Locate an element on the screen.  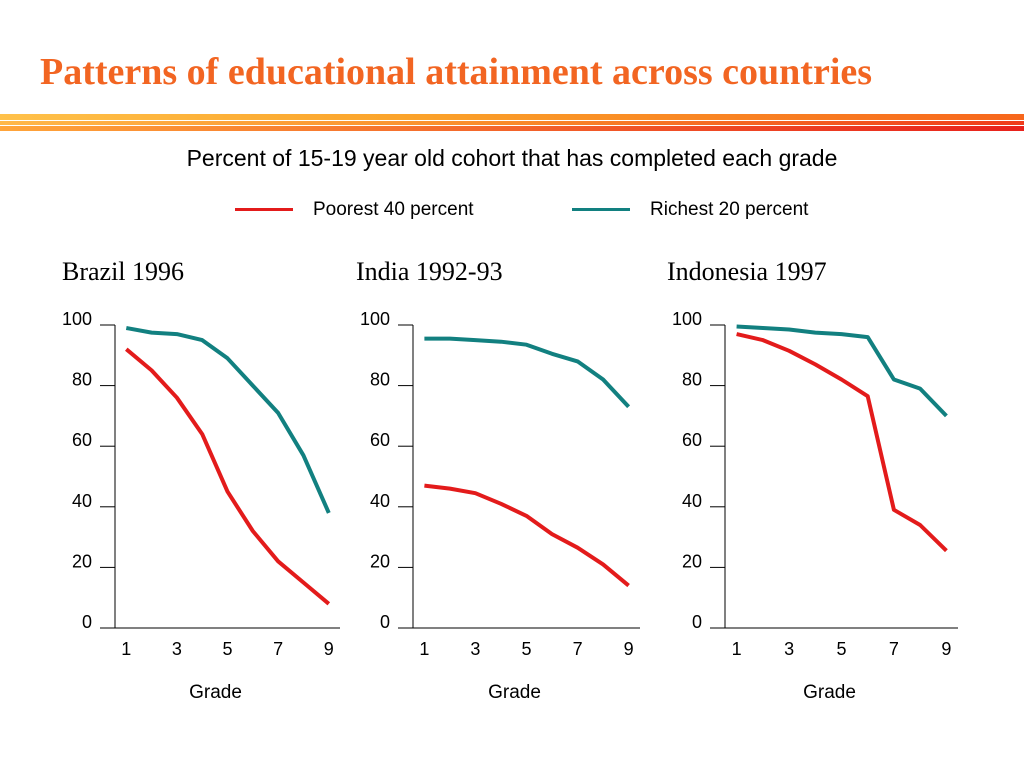
legend-swatch-poorest is located at coordinates (264, 209).